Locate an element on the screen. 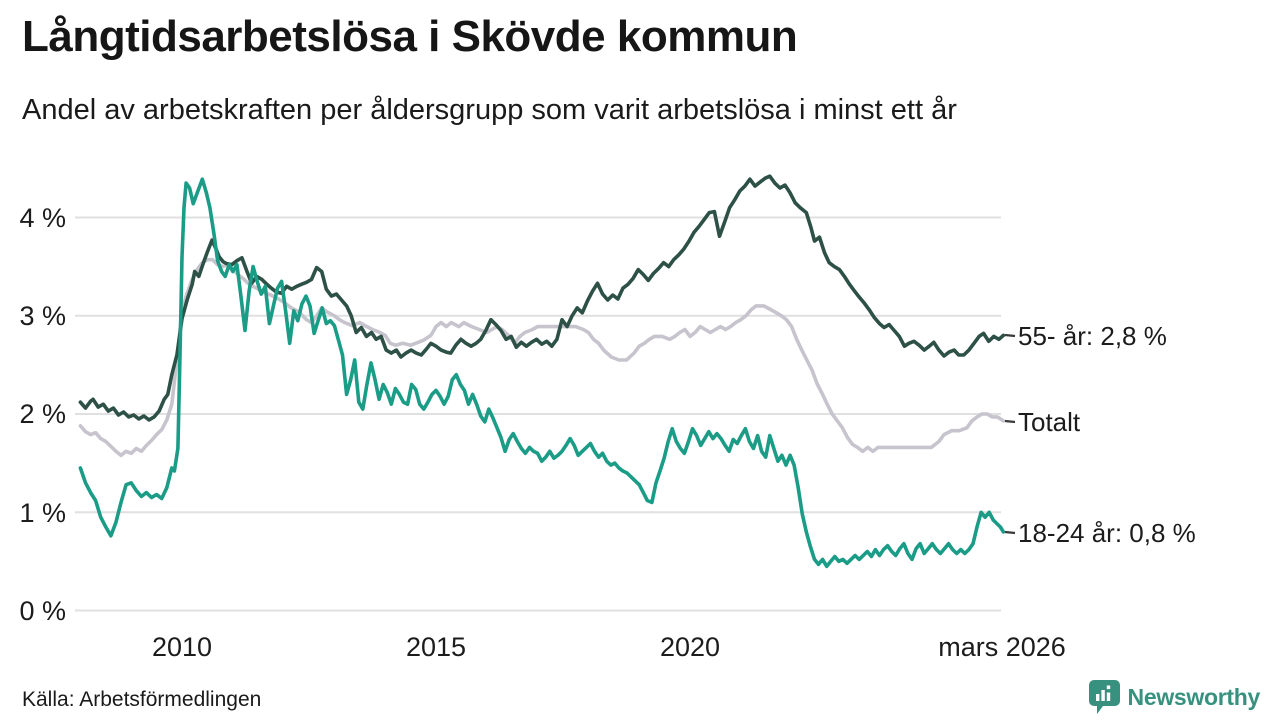 The height and width of the screenshot is (720, 1280). series-label-18-24: 18-24 år: 0,8 % is located at coordinates (1107, 533).